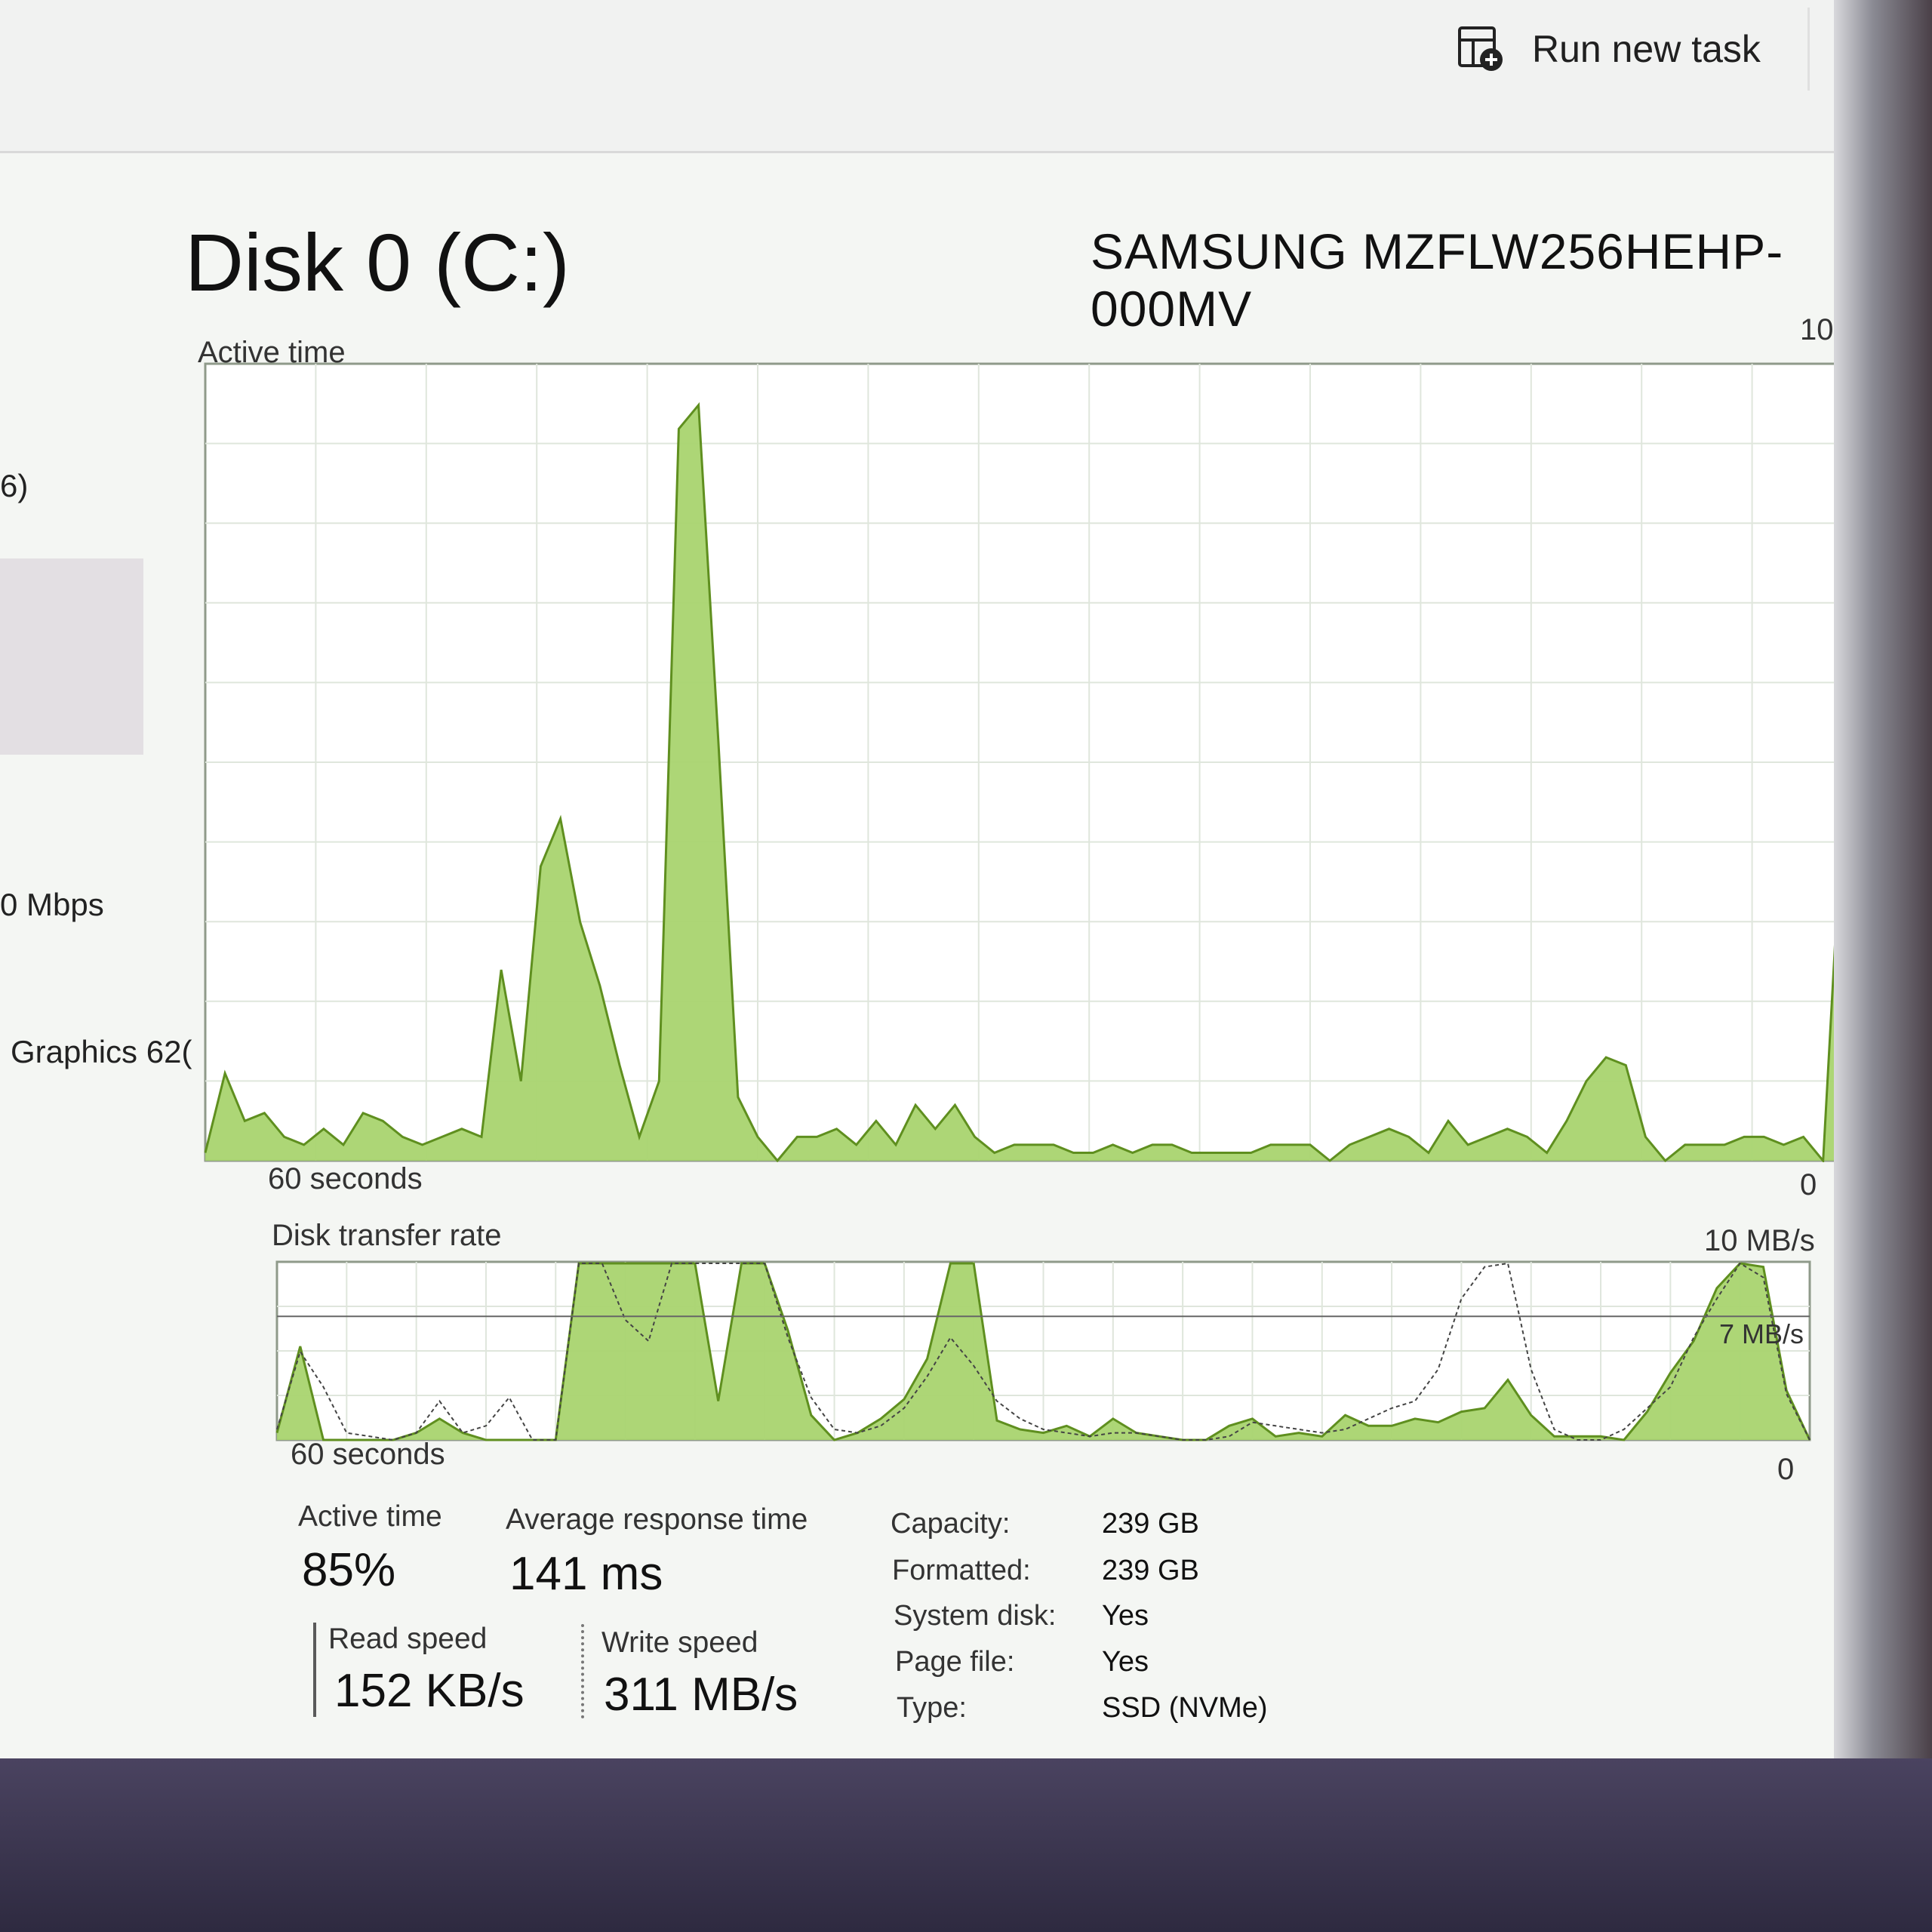 This screenshot has width=1932, height=1932. I want to click on system-disk-label: System disk:, so click(975, 1616).